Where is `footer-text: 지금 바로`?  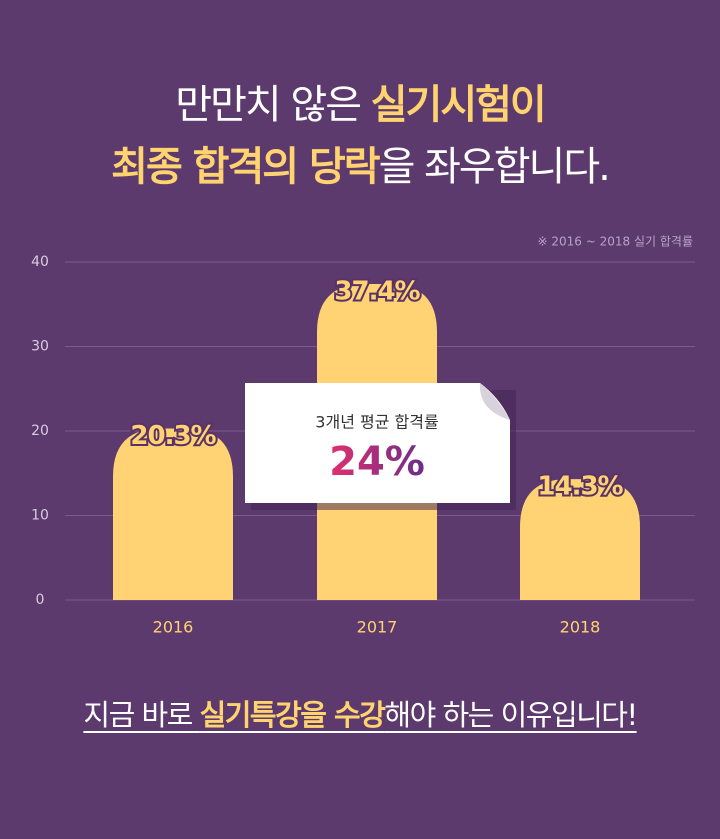 footer-text: 지금 바로 is located at coordinates (141, 715).